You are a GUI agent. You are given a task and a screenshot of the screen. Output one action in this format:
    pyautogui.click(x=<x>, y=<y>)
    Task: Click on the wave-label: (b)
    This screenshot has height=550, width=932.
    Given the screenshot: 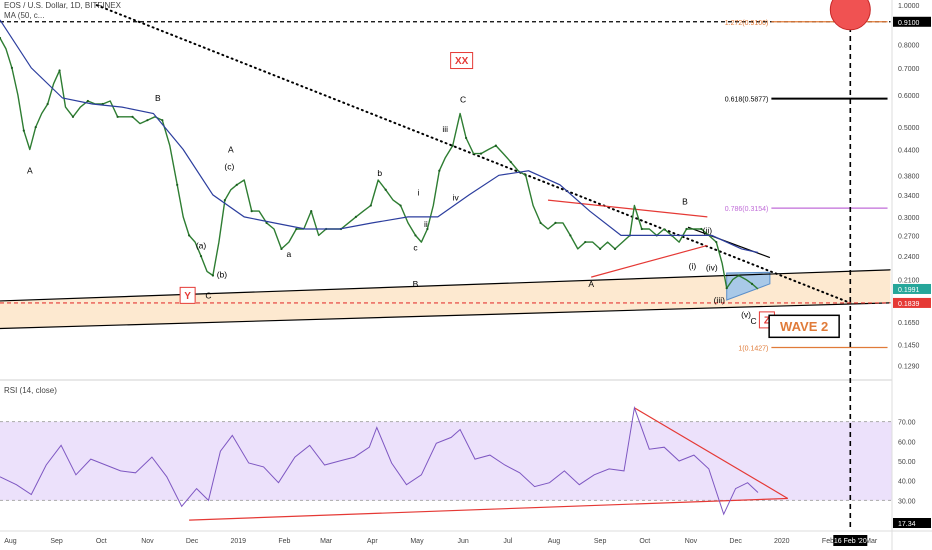 What is the action you would take?
    pyautogui.click(x=222, y=275)
    